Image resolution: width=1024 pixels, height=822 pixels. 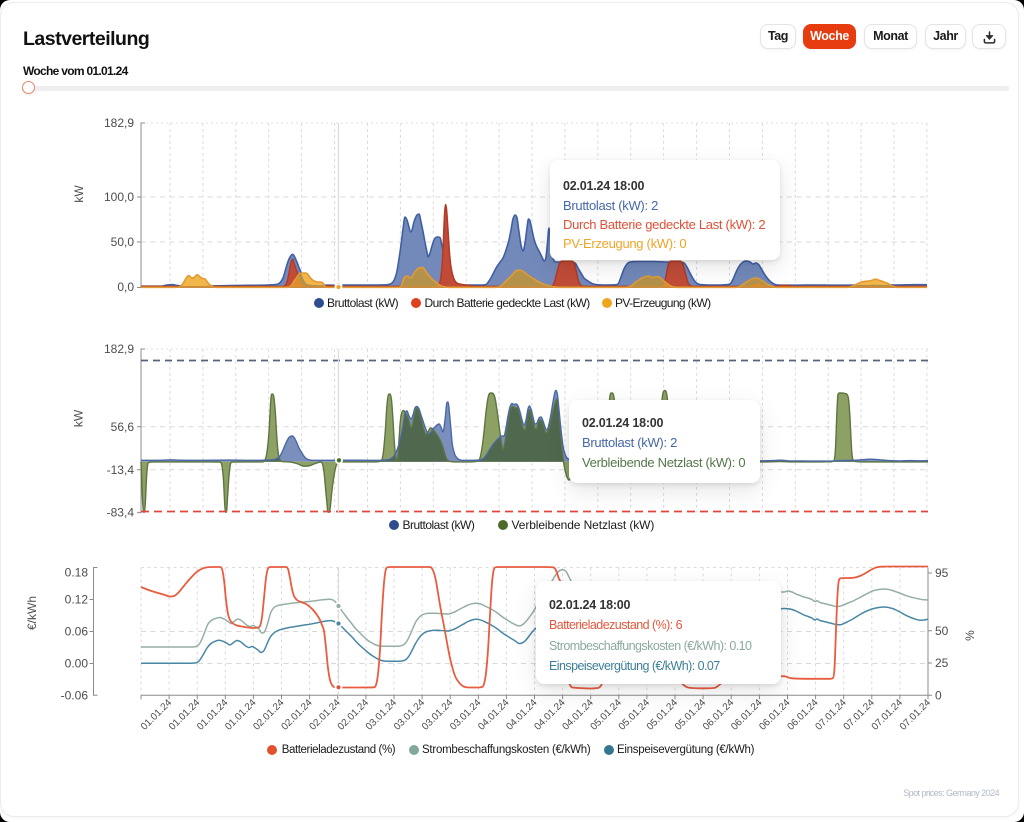 I want to click on svg-text: 0.00, so click(x=77, y=664).